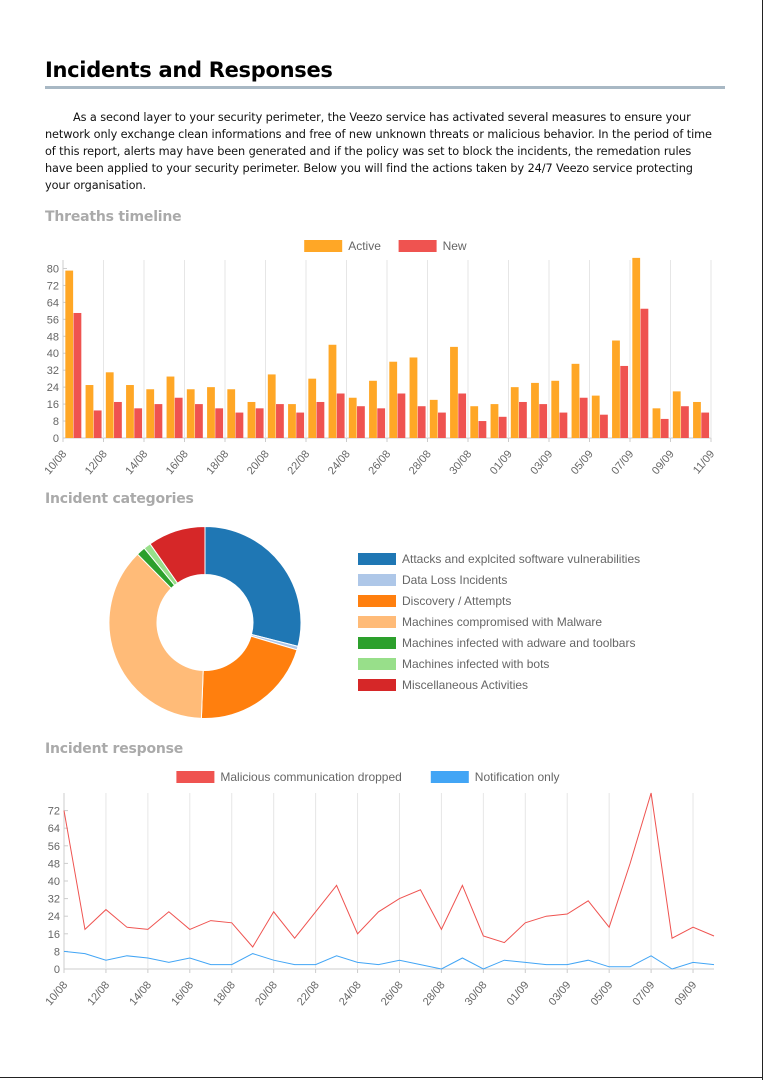  Describe the element at coordinates (475, 664) in the screenshot. I see `legend-label-5: Machines infected with bots` at that location.